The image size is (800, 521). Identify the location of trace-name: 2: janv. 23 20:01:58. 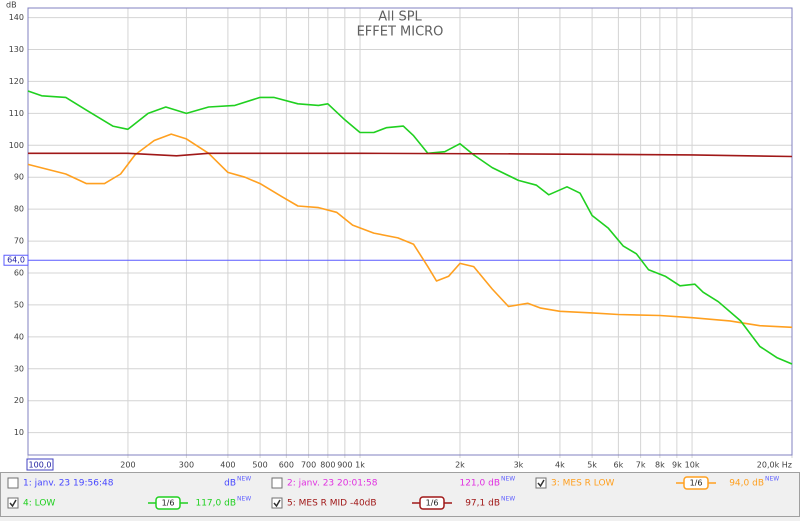
(332, 484).